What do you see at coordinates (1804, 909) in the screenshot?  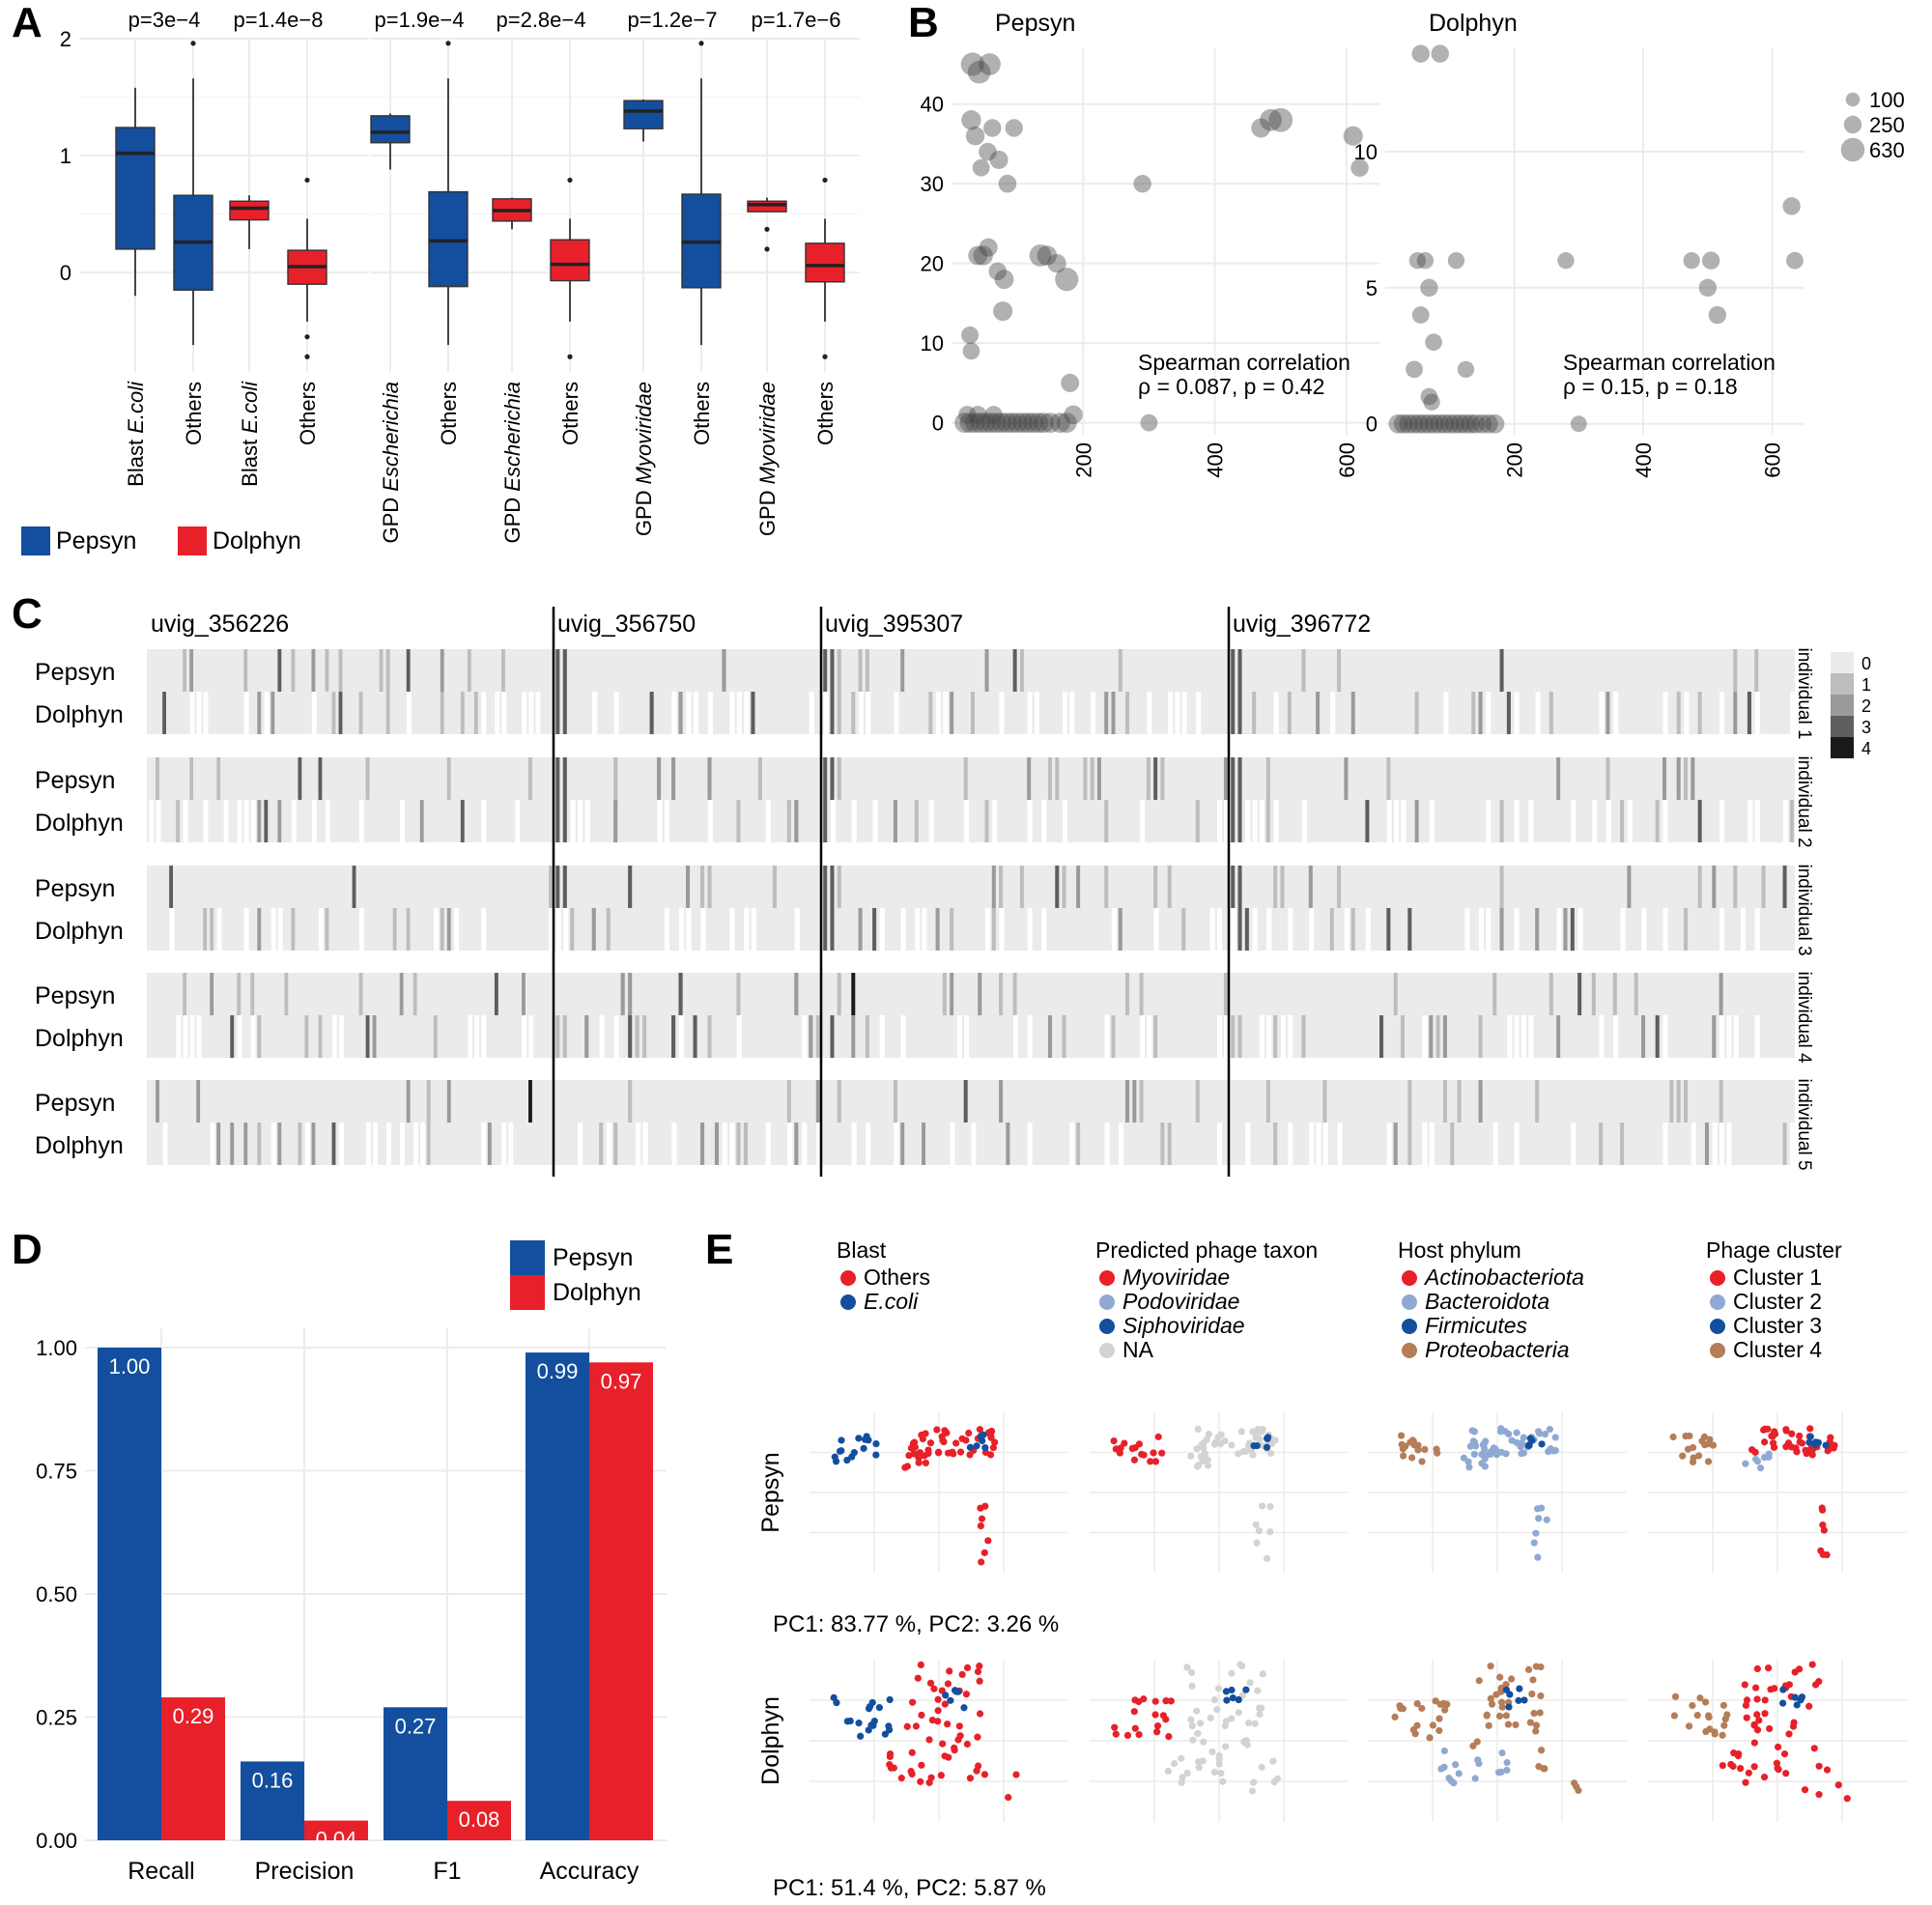 I see `panel-c-individual-label: individual 3` at bounding box center [1804, 909].